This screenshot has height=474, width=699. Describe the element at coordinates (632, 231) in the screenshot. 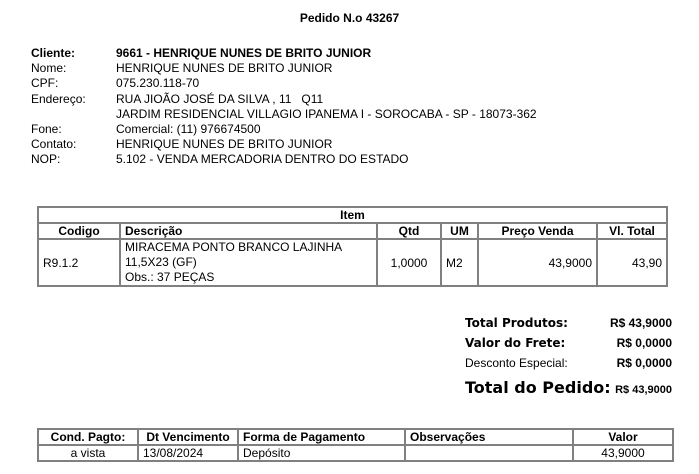

I see `col-total: Vl. Total` at that location.